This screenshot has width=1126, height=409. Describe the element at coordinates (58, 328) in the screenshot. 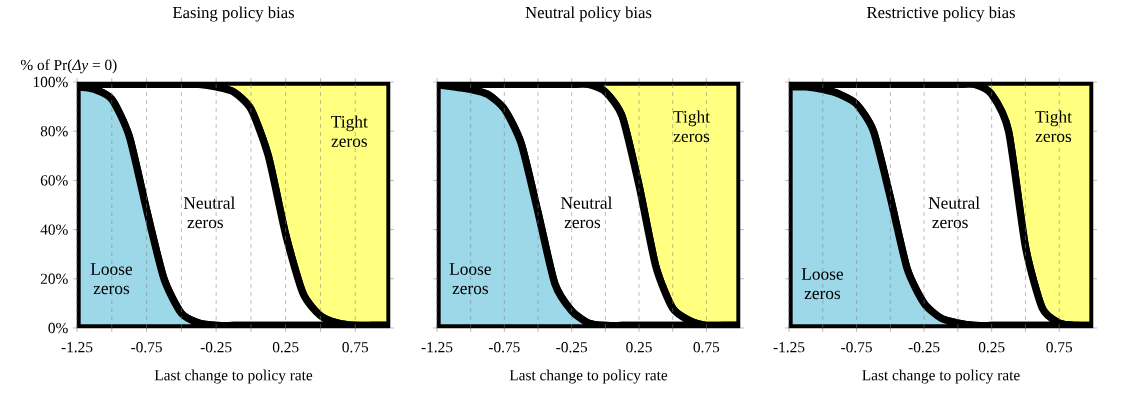

I see `y-tick-label: 0%` at that location.